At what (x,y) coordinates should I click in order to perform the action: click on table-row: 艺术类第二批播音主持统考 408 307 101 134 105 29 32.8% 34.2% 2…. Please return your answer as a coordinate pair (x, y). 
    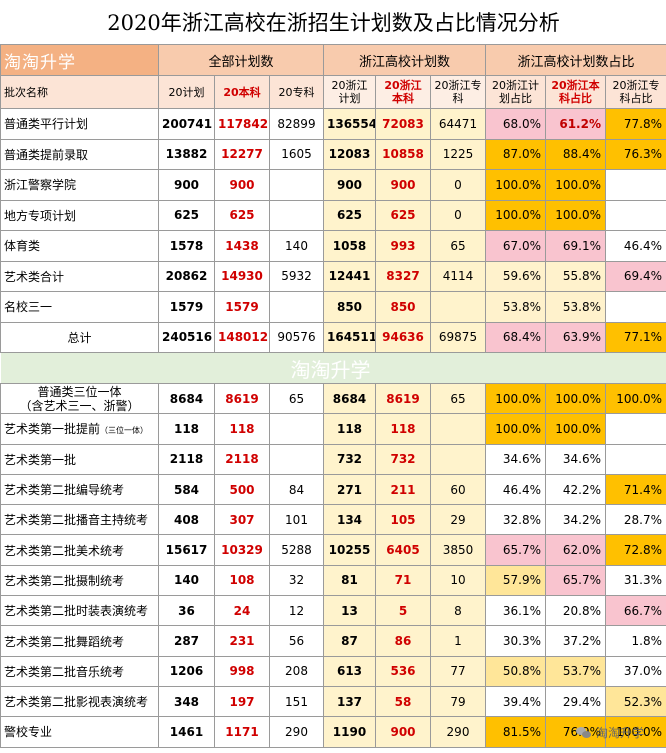
    Looking at the image, I should click on (333, 520).